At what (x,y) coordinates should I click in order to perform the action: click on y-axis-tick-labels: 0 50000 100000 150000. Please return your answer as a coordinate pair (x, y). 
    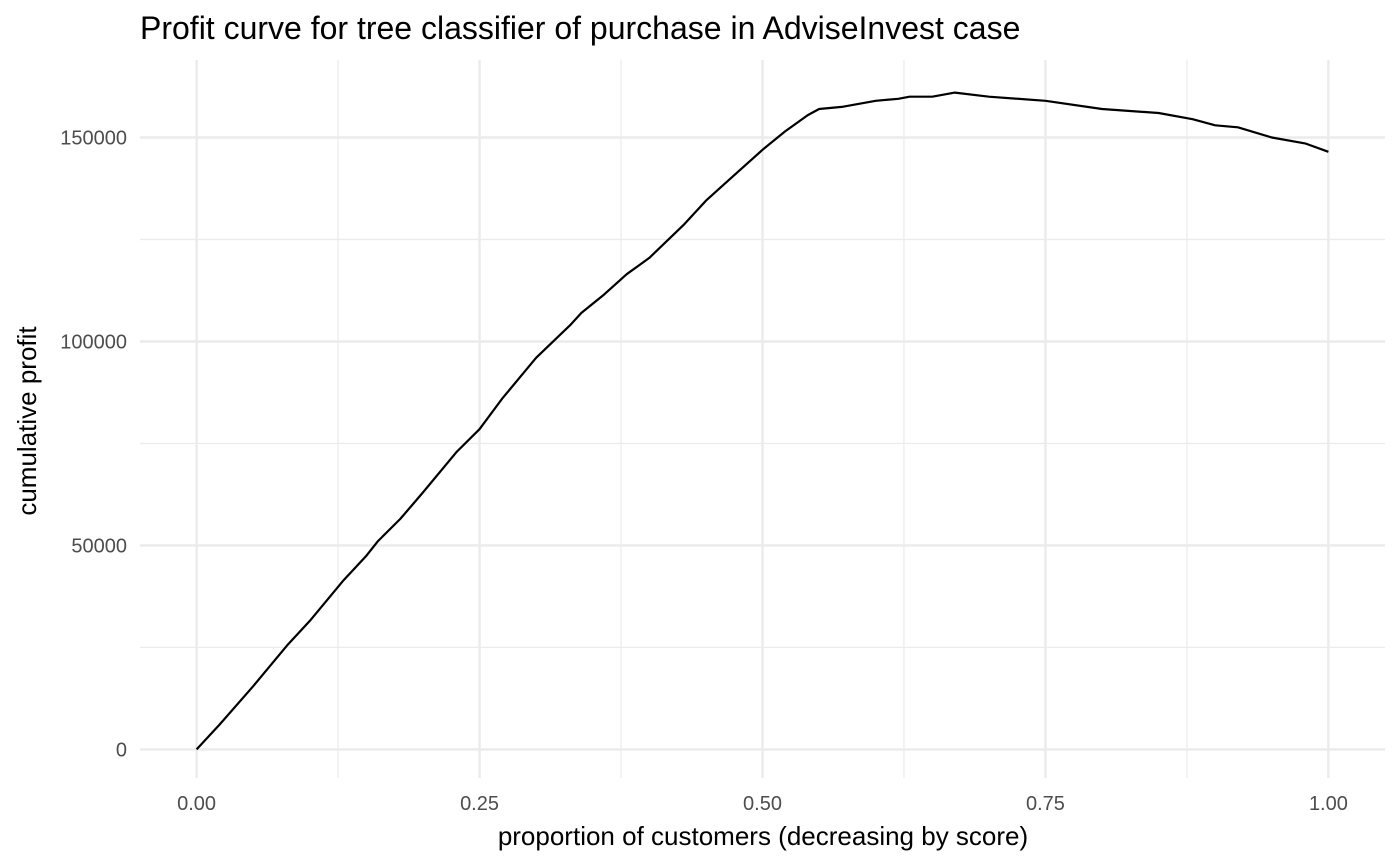
    Looking at the image, I should click on (93, 445).